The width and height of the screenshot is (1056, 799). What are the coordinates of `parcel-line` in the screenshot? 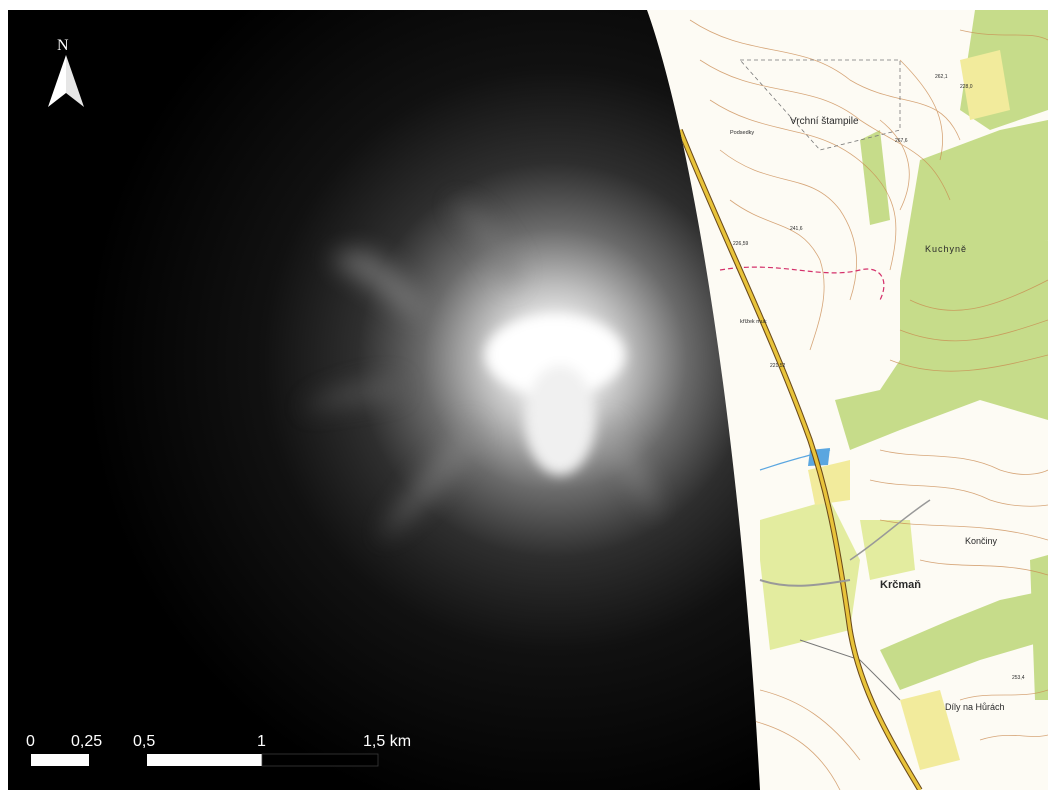 It's located at (820, 105).